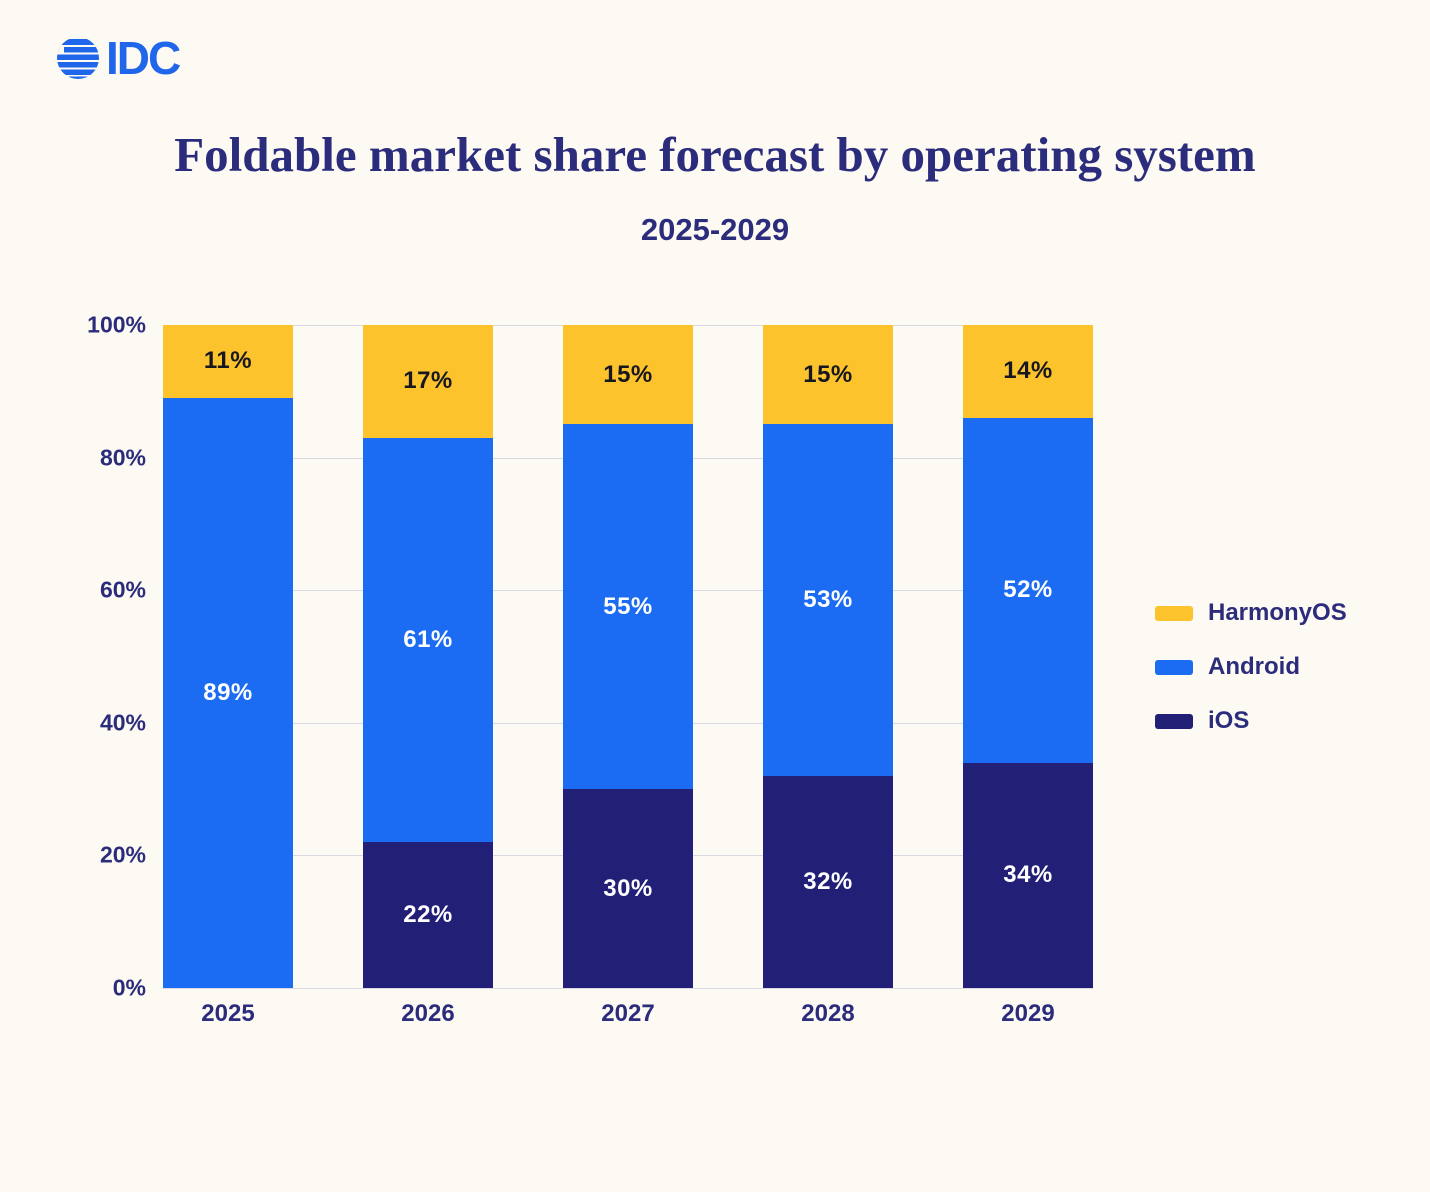 The image size is (1430, 1192). What do you see at coordinates (1251, 720) in the screenshot?
I see `legend-item-ios: iOS` at bounding box center [1251, 720].